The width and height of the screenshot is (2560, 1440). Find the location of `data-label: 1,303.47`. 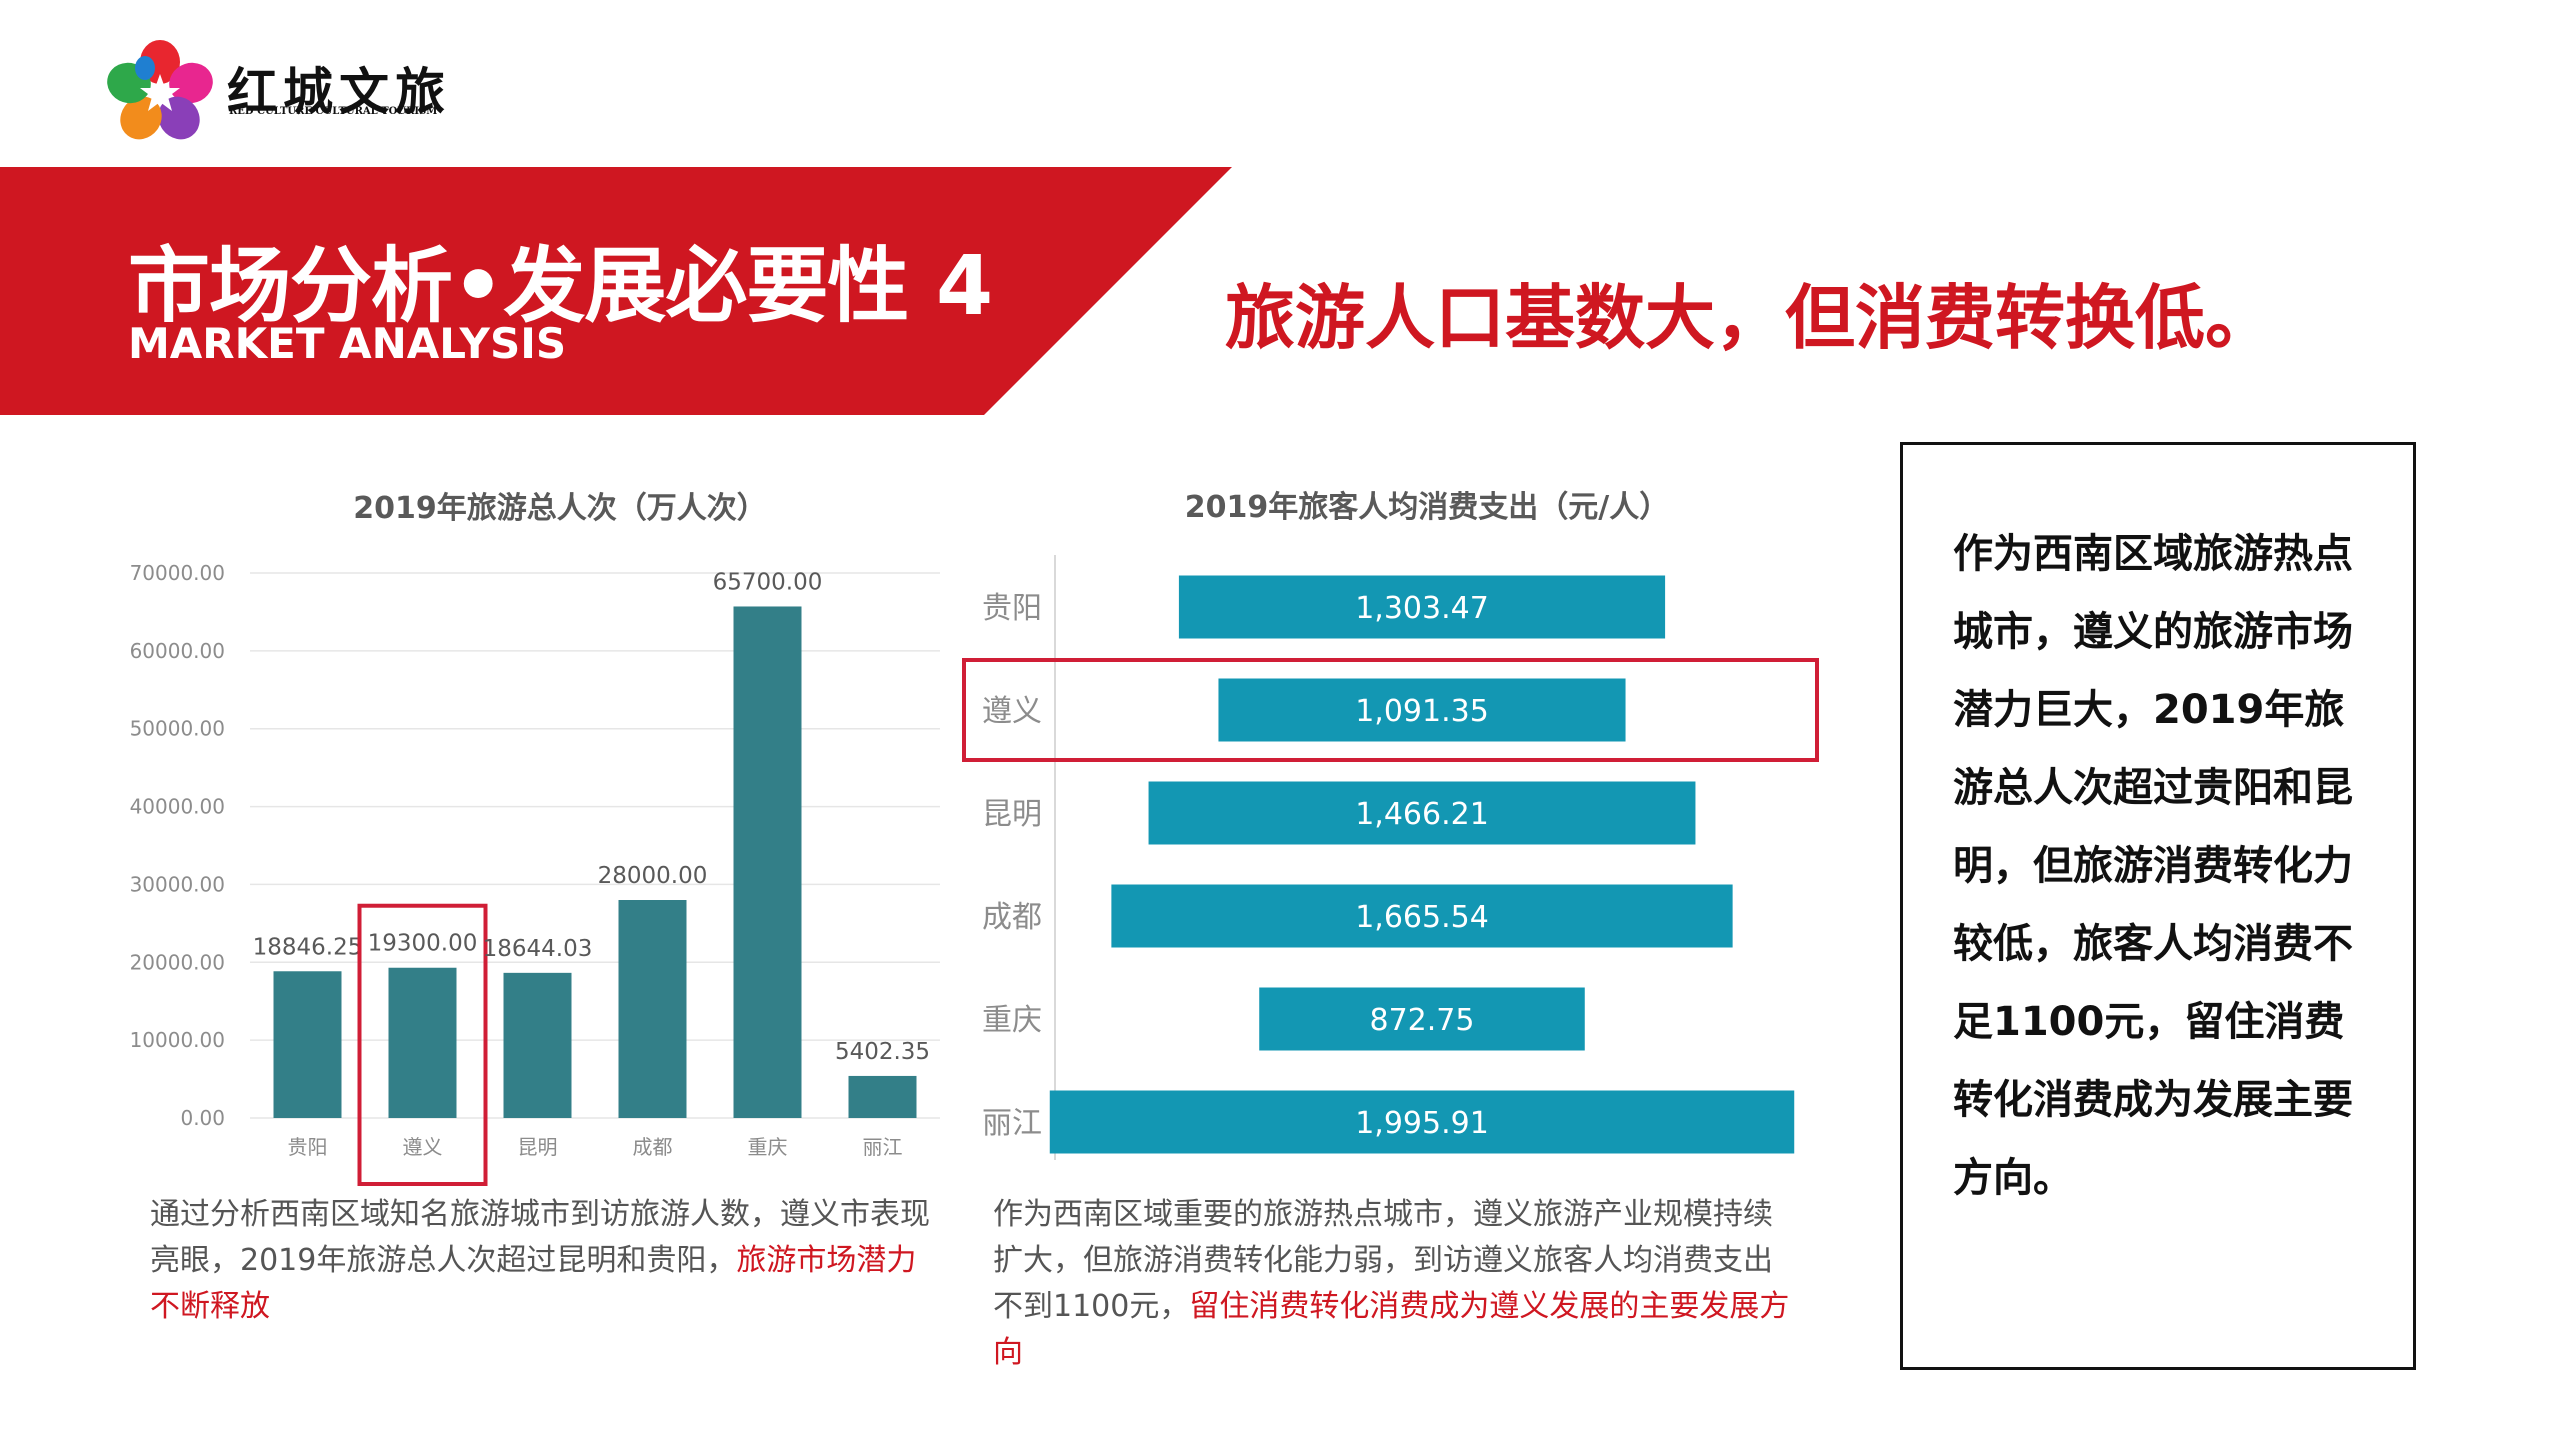

data-label: 1,303.47 is located at coordinates (1422, 608).